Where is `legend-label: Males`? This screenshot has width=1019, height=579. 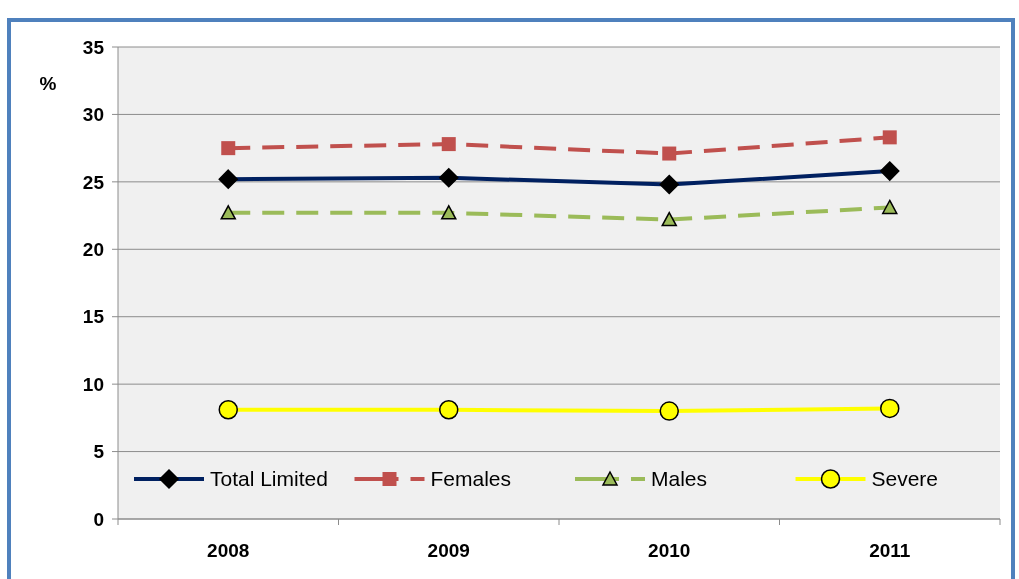
legend-label: Males is located at coordinates (679, 479).